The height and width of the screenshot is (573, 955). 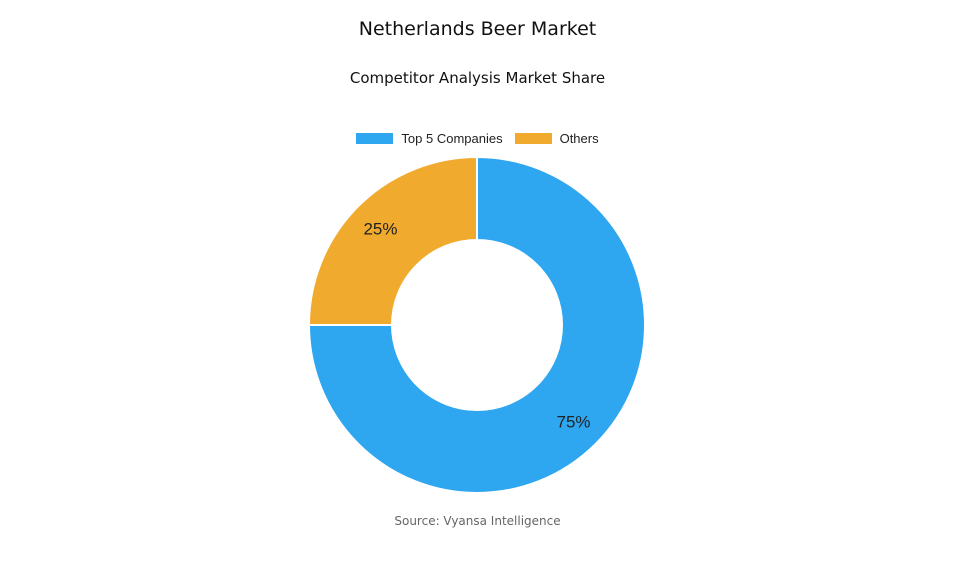 I want to click on legend-label-top5: Top 5 Companies, so click(x=452, y=138).